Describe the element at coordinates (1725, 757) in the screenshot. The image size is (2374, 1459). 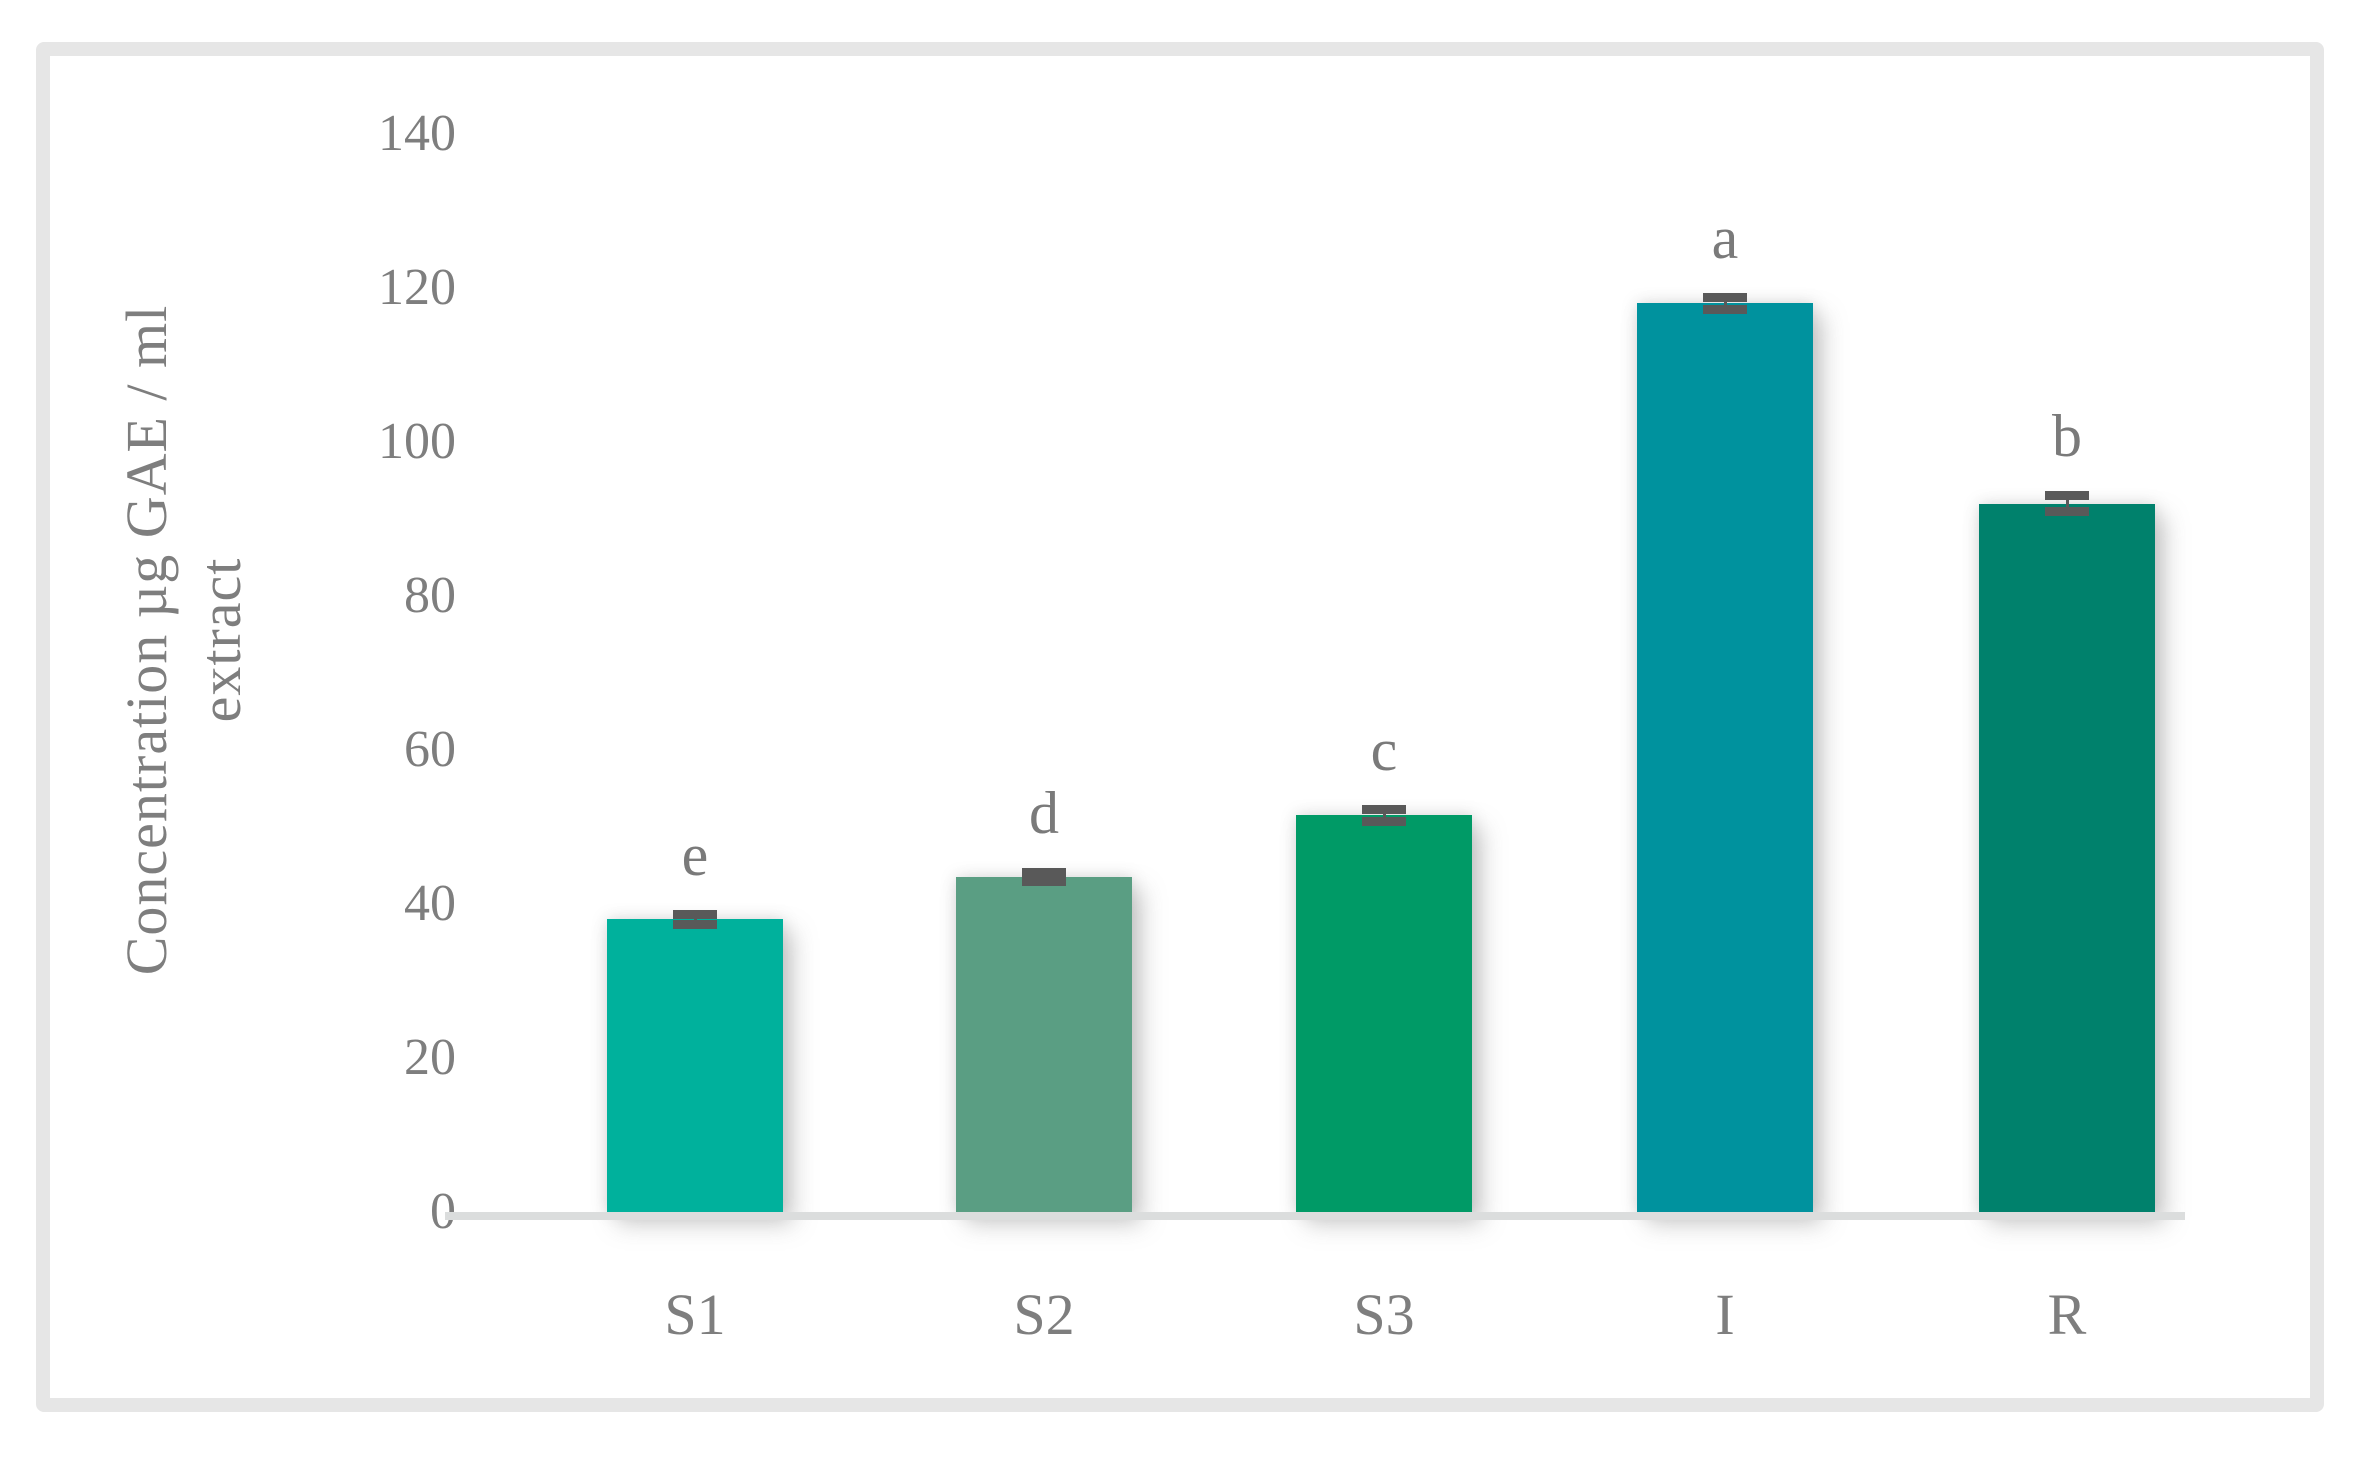
I see `bar-I` at that location.